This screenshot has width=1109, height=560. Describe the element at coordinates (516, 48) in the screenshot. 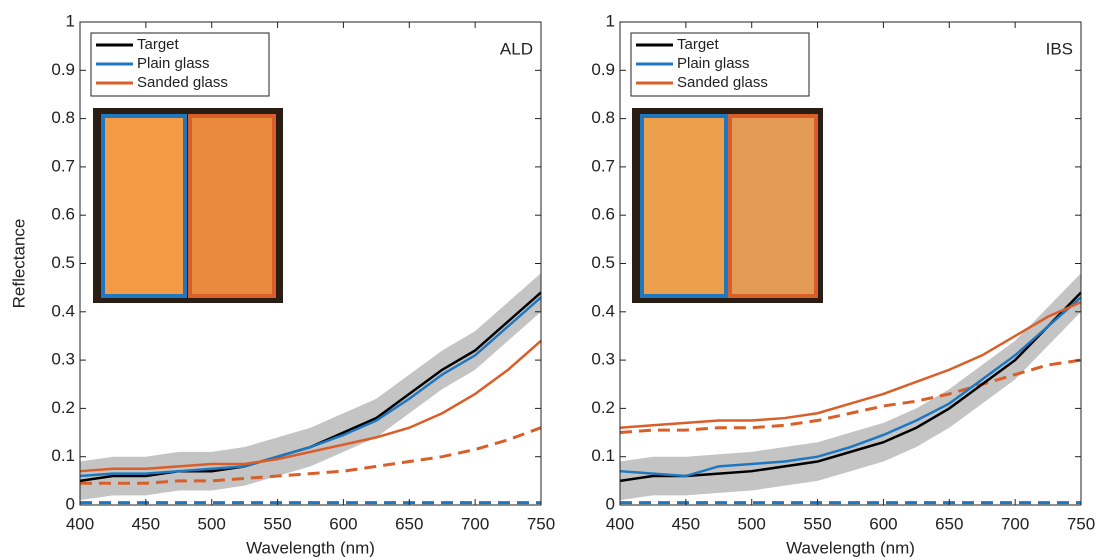

I see `annotation: ALD` at that location.